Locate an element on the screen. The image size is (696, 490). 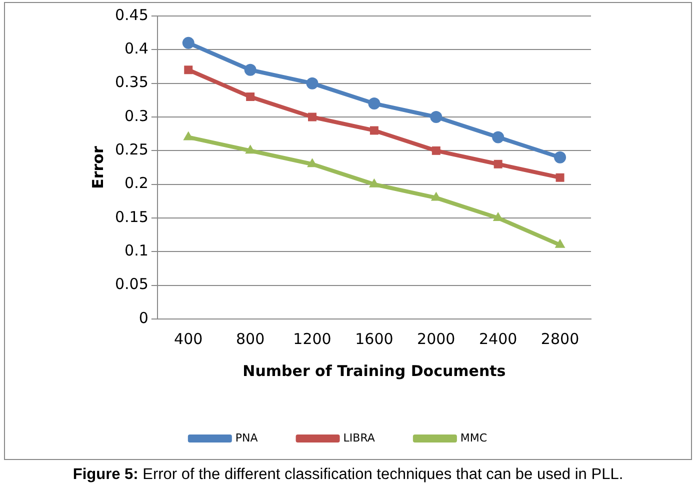
legend-label: LIBRA is located at coordinates (359, 437).